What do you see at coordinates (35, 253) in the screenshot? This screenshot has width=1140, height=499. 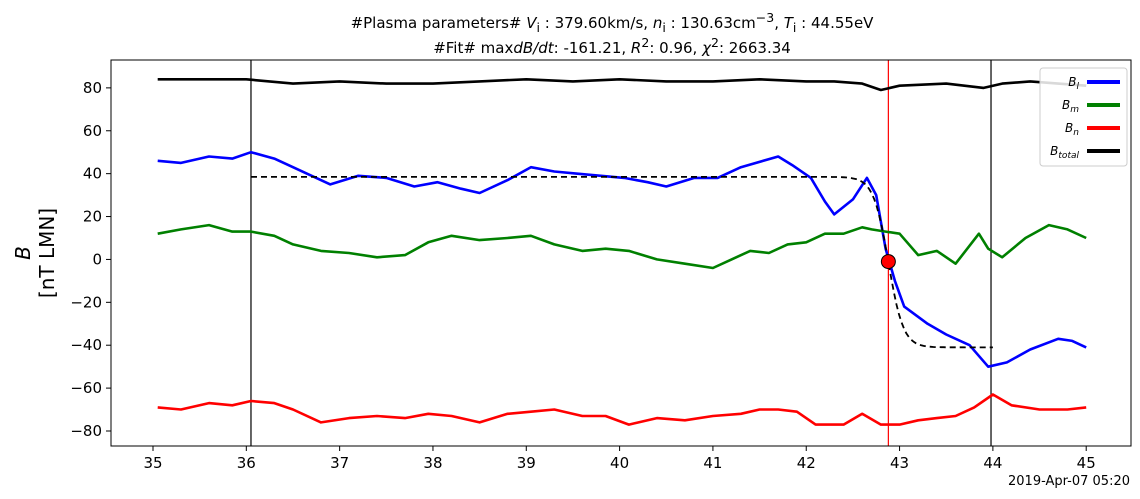 I see `y-axis-label: B[nT LMN]` at bounding box center [35, 253].